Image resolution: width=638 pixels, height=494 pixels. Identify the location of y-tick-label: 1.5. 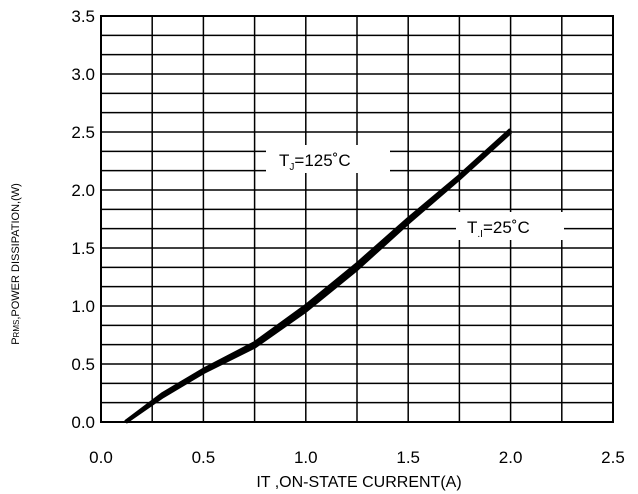
(83, 248).